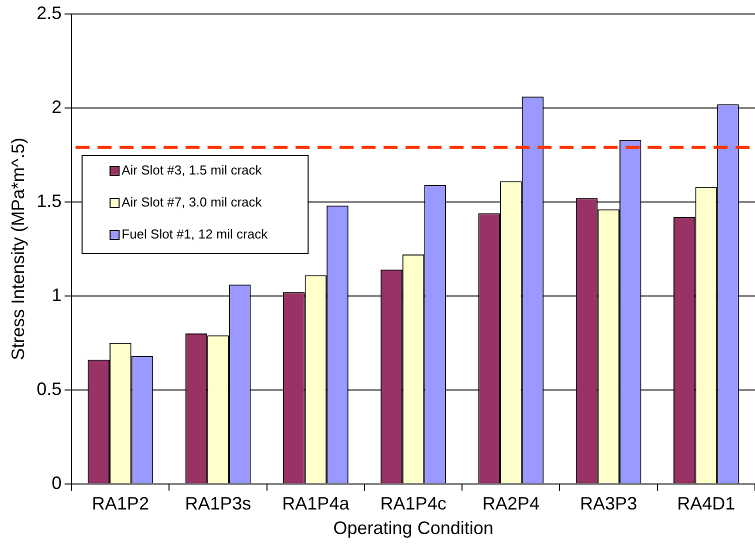  I want to click on x-tick-label: RA1P4a, so click(316, 504).